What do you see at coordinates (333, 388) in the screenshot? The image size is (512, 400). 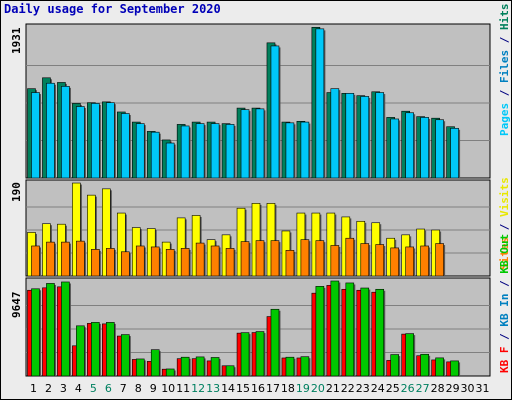 I see `day-label-21: 21` at bounding box center [333, 388].